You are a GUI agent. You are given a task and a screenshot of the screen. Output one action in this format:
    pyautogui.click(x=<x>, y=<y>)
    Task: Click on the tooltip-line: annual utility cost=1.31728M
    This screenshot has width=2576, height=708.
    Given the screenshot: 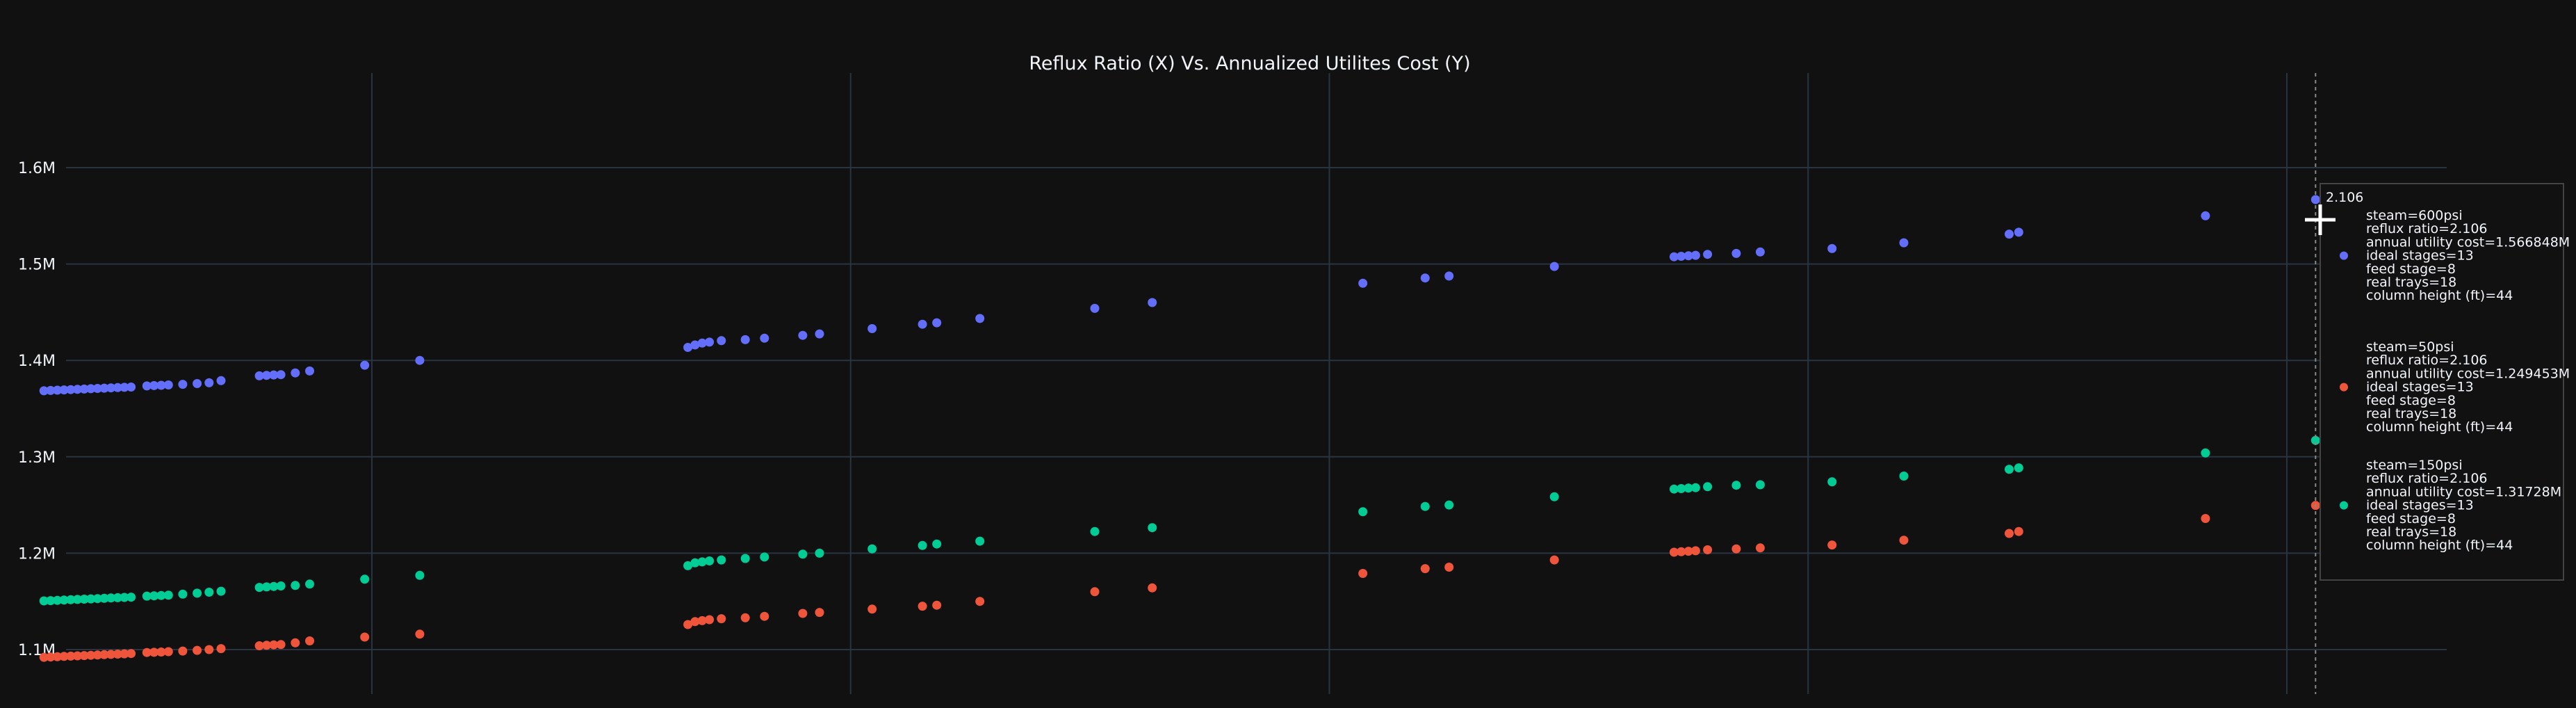 What is the action you would take?
    pyautogui.click(x=2463, y=492)
    